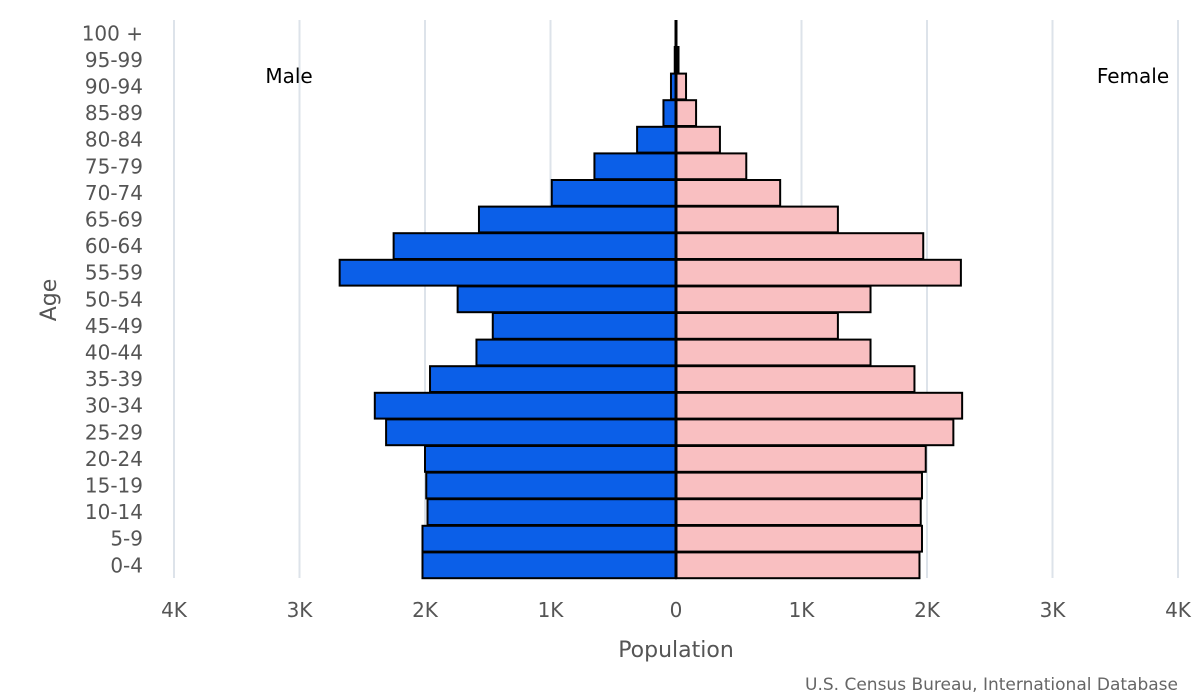 This screenshot has width=1200, height=700. Describe the element at coordinates (114, 273) in the screenshot. I see `y-tick-label: 55-59` at that location.